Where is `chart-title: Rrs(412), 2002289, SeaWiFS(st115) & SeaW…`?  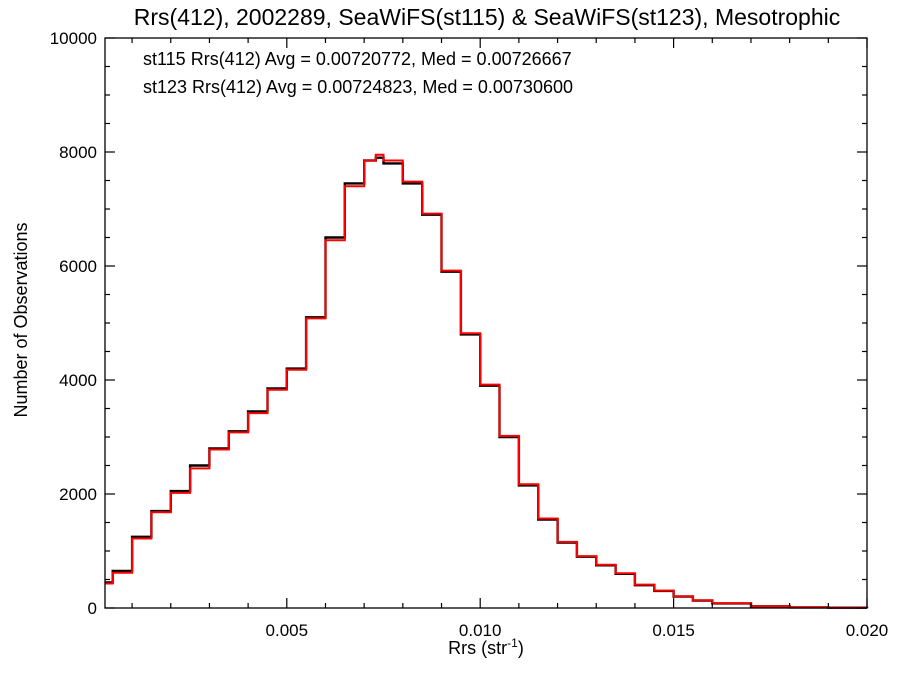
chart-title: Rrs(412), 2002289, SeaWiFS(st115) & SeaW… is located at coordinates (487, 17).